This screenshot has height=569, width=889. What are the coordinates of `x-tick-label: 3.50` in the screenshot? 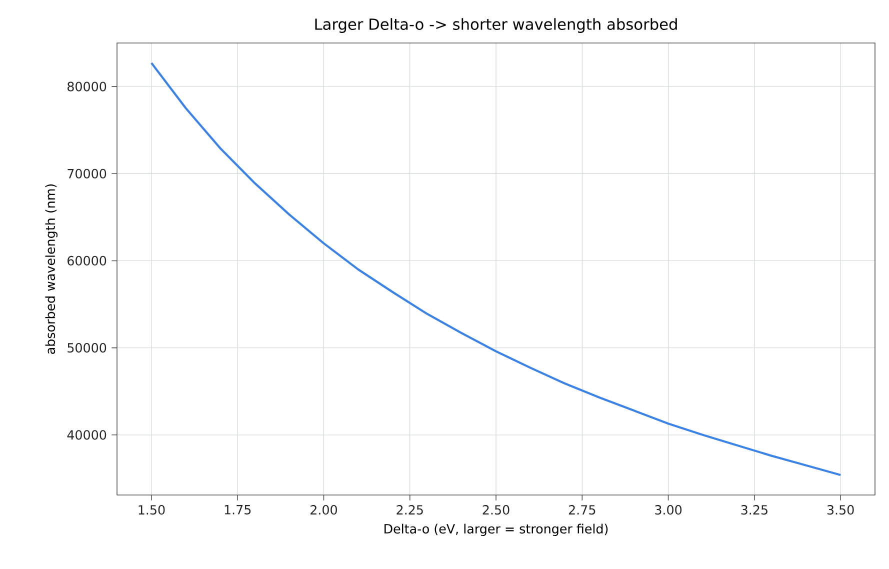 It's located at (840, 510).